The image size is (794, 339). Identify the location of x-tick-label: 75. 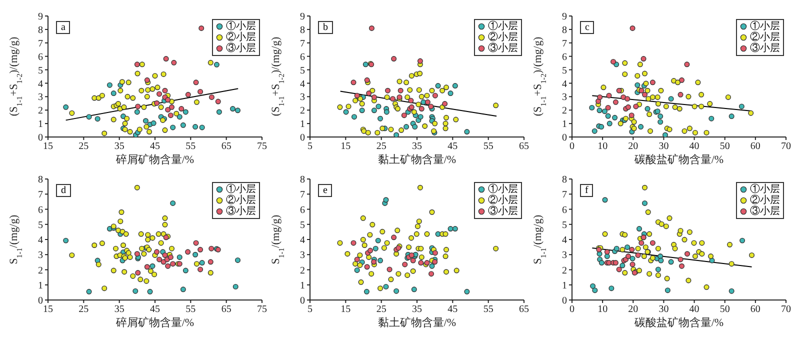
(262, 146).